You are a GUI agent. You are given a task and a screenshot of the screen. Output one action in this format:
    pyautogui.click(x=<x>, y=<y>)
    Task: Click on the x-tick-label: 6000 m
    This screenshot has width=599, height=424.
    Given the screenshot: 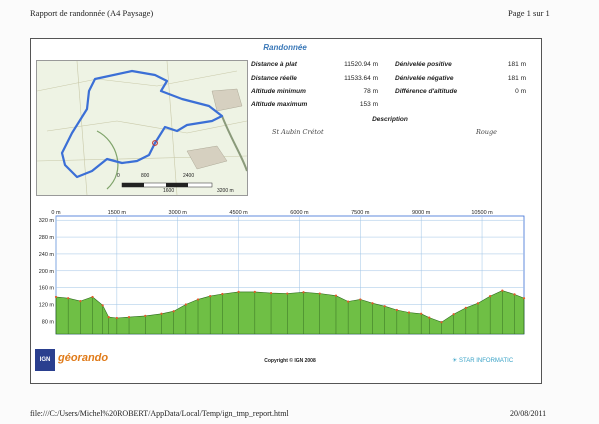 What is the action you would take?
    pyautogui.click(x=299, y=213)
    